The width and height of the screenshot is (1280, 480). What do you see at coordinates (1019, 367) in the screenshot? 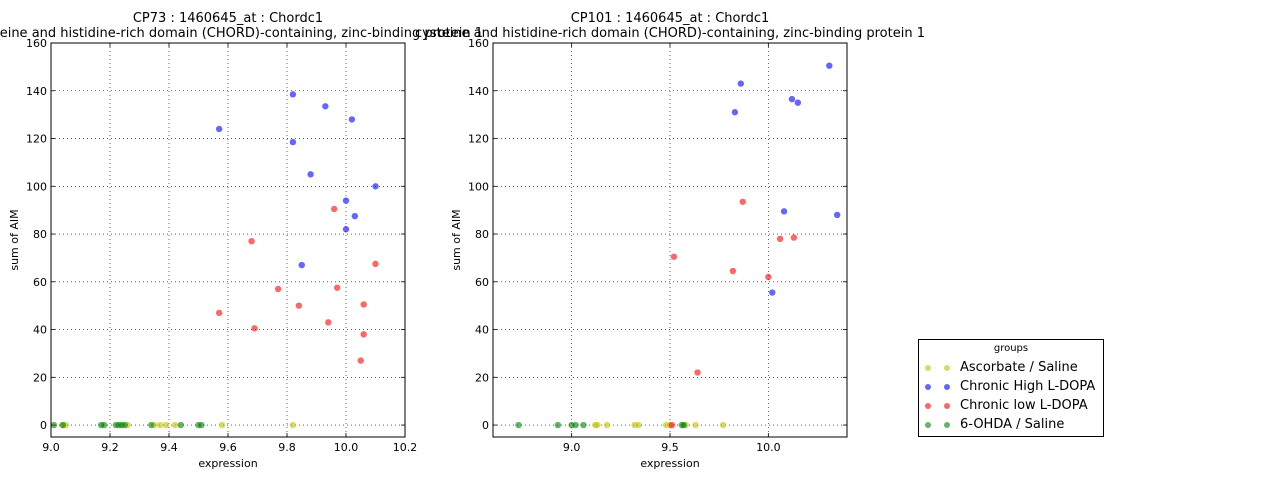
I see `legend-label: Ascorbate / Saline` at bounding box center [1019, 367].